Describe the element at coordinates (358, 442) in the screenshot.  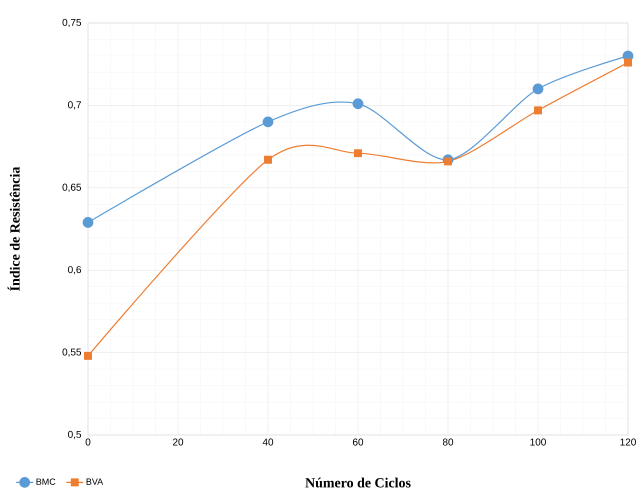
I see `x-tick-label: 60` at that location.